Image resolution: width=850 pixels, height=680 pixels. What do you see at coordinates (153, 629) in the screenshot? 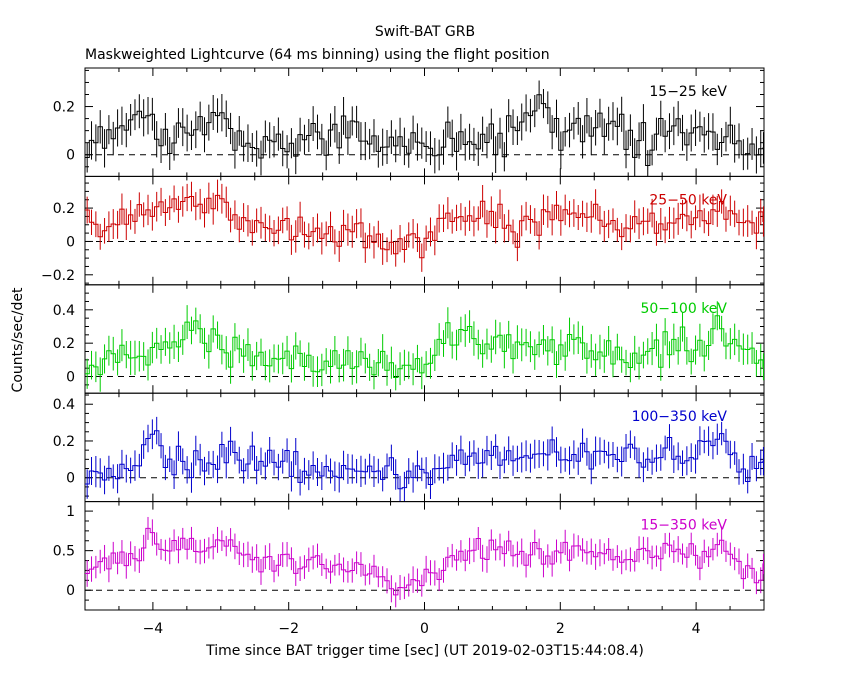
I see `x-tick-label: −4` at bounding box center [153, 629].